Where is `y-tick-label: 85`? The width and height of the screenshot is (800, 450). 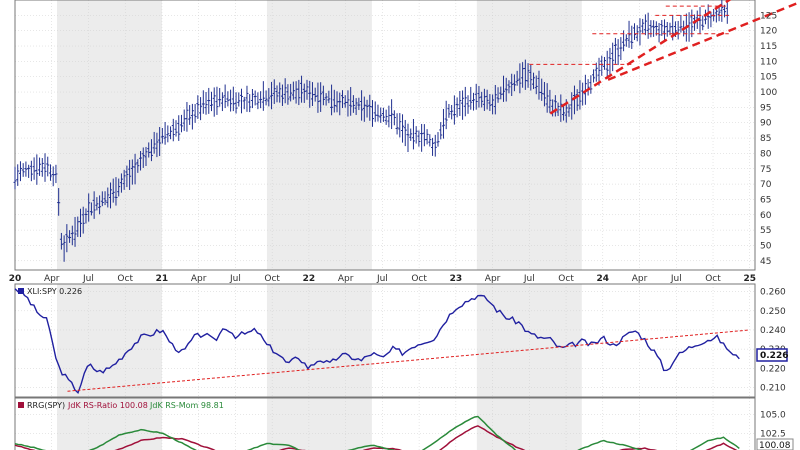
y-tick-label: 85 is located at coordinates (765, 139).